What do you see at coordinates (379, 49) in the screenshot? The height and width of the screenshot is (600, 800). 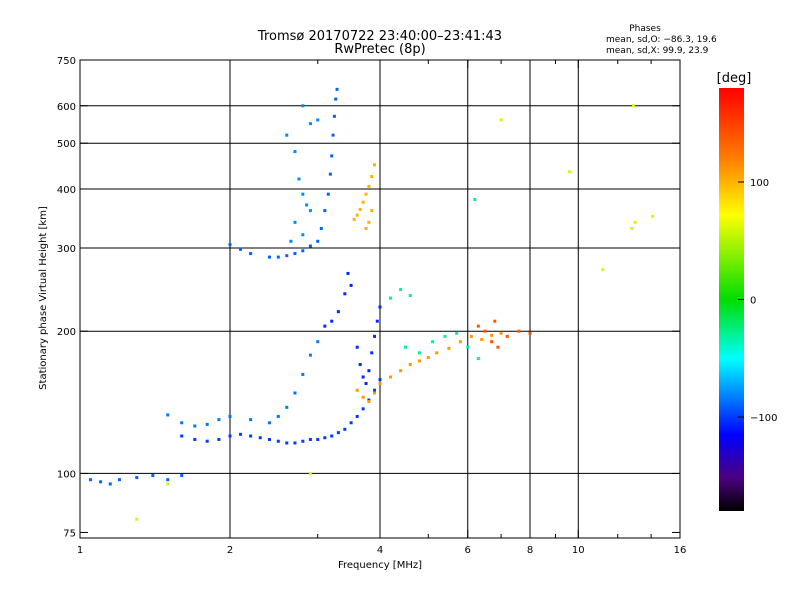 I see `chart-subtitle: RwPretec (8p)` at bounding box center [379, 49].